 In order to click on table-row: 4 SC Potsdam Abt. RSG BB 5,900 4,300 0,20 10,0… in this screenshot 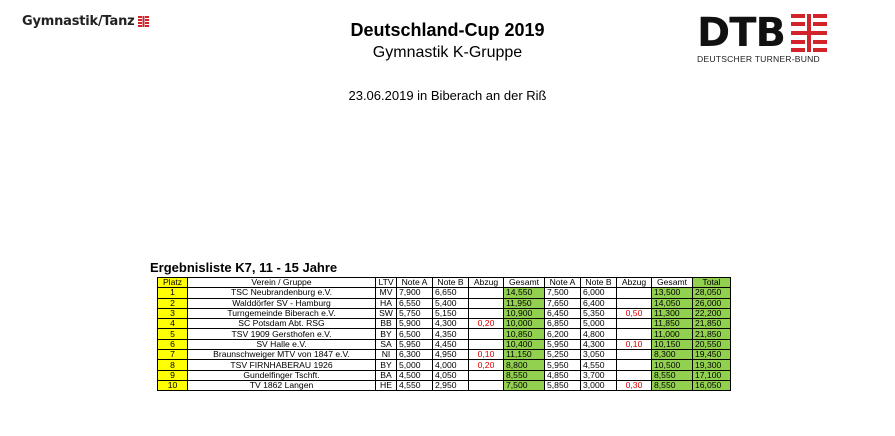, I will do `click(444, 324)`.